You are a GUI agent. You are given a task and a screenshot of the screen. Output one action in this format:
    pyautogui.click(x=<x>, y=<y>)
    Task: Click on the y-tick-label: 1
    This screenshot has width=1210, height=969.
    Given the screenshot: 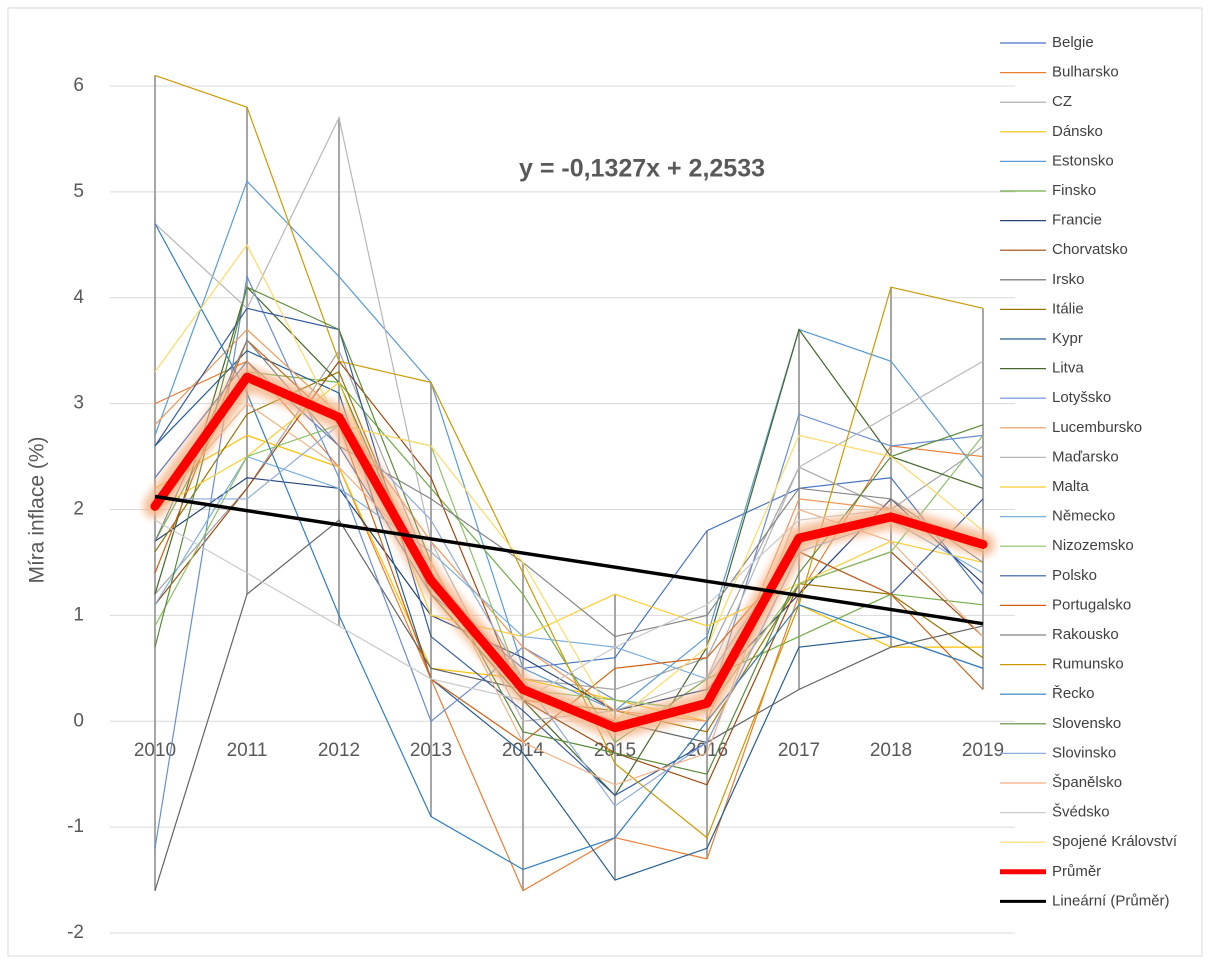 What is the action you would take?
    pyautogui.click(x=78, y=614)
    